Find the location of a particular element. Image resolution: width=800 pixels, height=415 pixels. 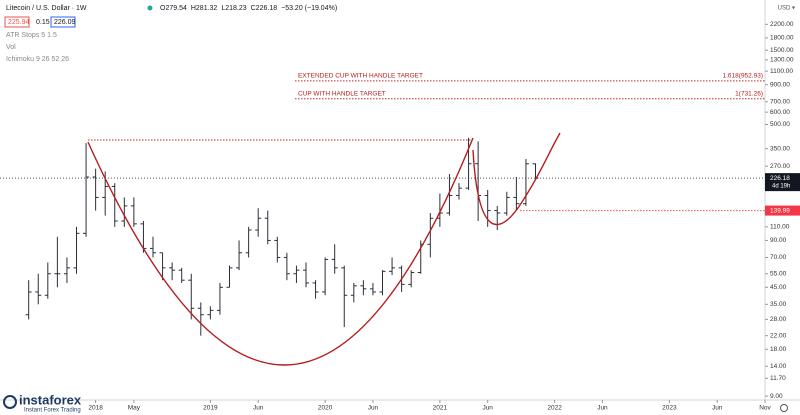

y-tick-label: 11.70 is located at coordinates (778, 378).